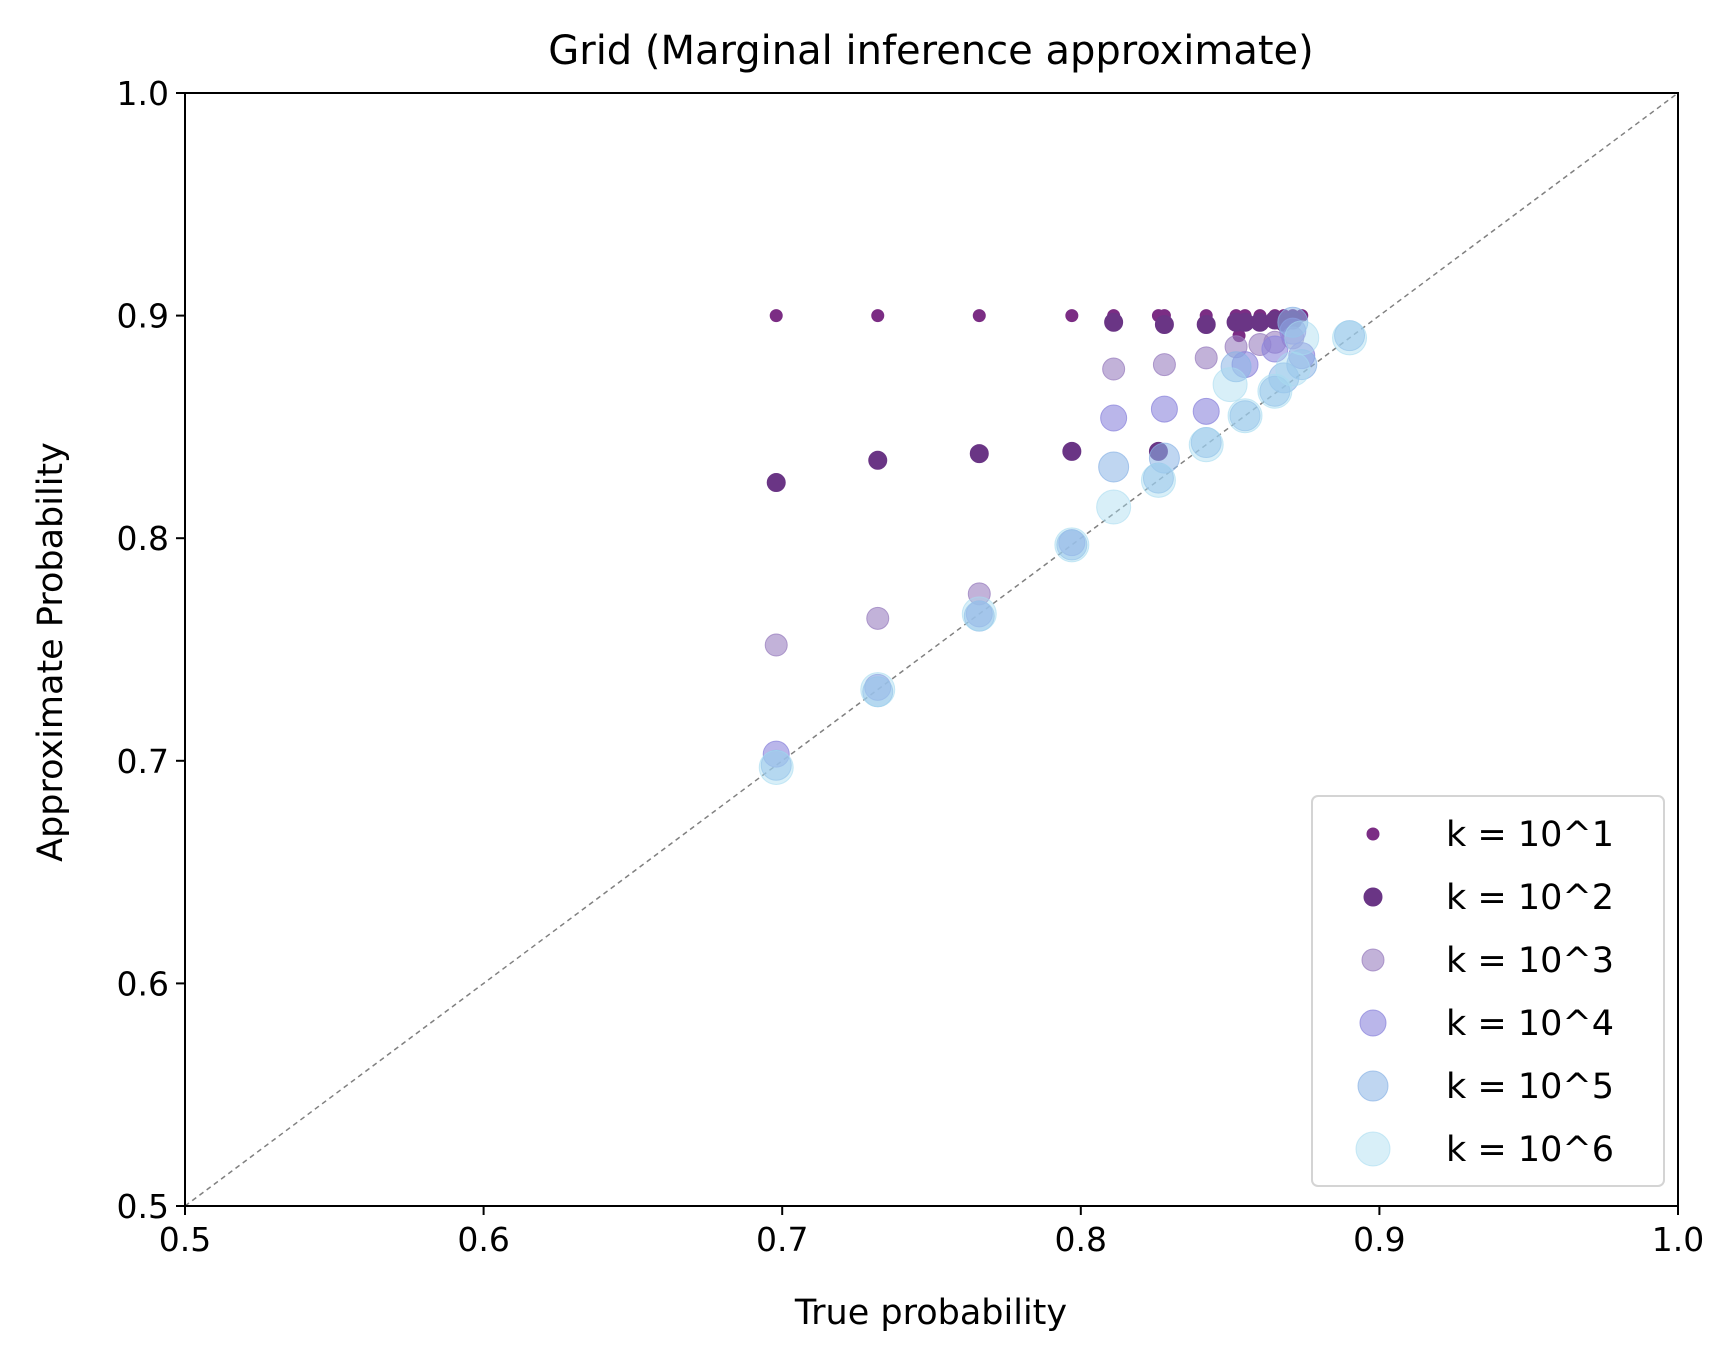  I want to click on y-tick-label: 0.7, so click(143, 761).